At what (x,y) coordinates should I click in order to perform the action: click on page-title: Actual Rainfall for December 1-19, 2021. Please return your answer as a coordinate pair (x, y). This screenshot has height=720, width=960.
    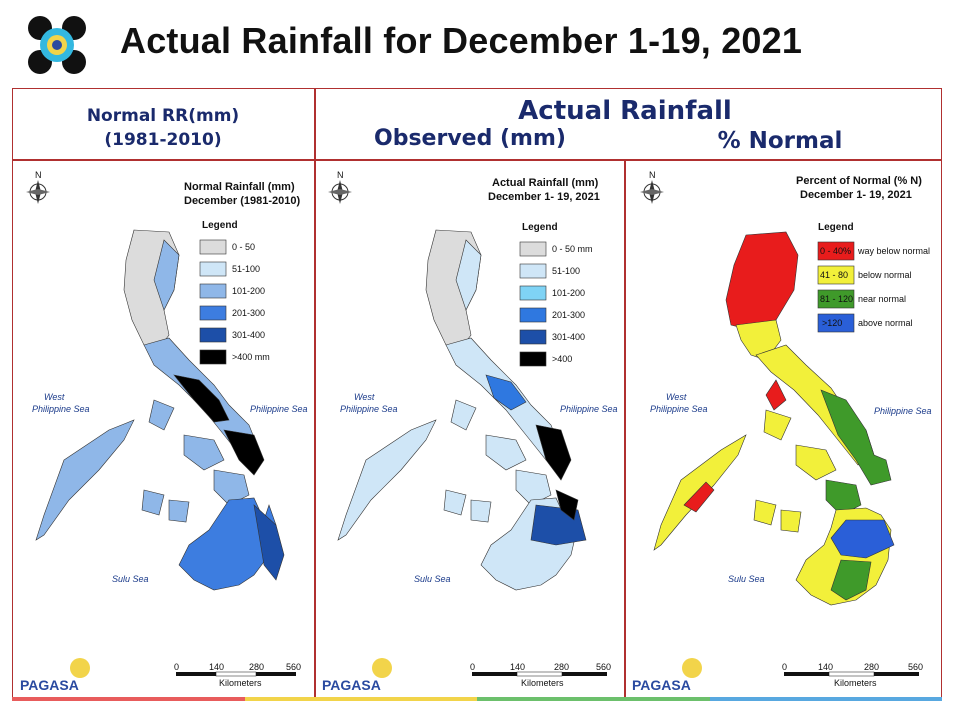
    Looking at the image, I should click on (461, 40).